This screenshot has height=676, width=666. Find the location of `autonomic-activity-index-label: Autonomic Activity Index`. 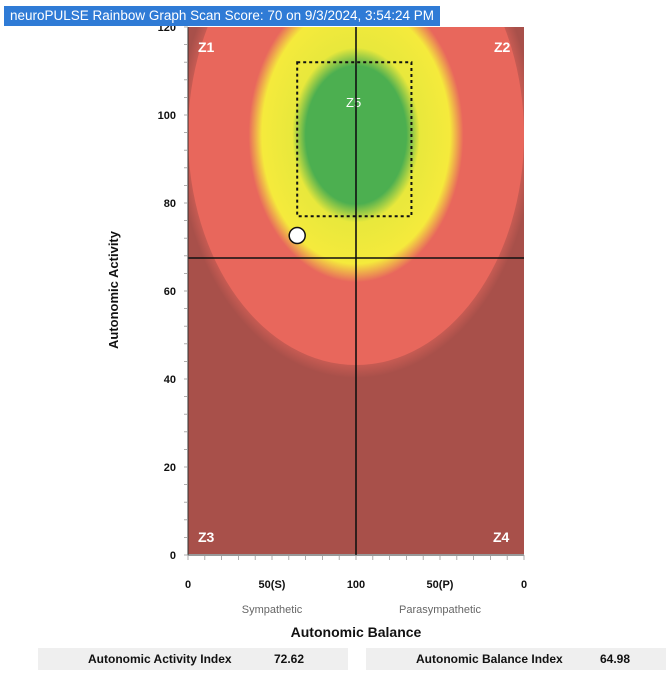

autonomic-activity-index-label: Autonomic Activity Index is located at coordinates (160, 659).